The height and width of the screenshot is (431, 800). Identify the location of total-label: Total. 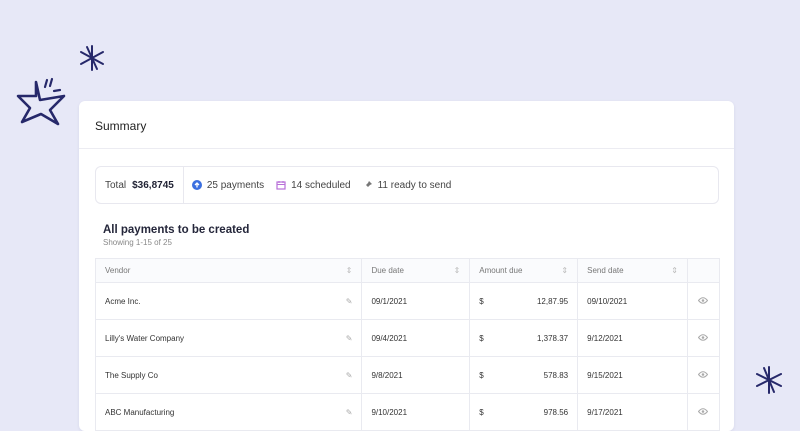
(116, 185).